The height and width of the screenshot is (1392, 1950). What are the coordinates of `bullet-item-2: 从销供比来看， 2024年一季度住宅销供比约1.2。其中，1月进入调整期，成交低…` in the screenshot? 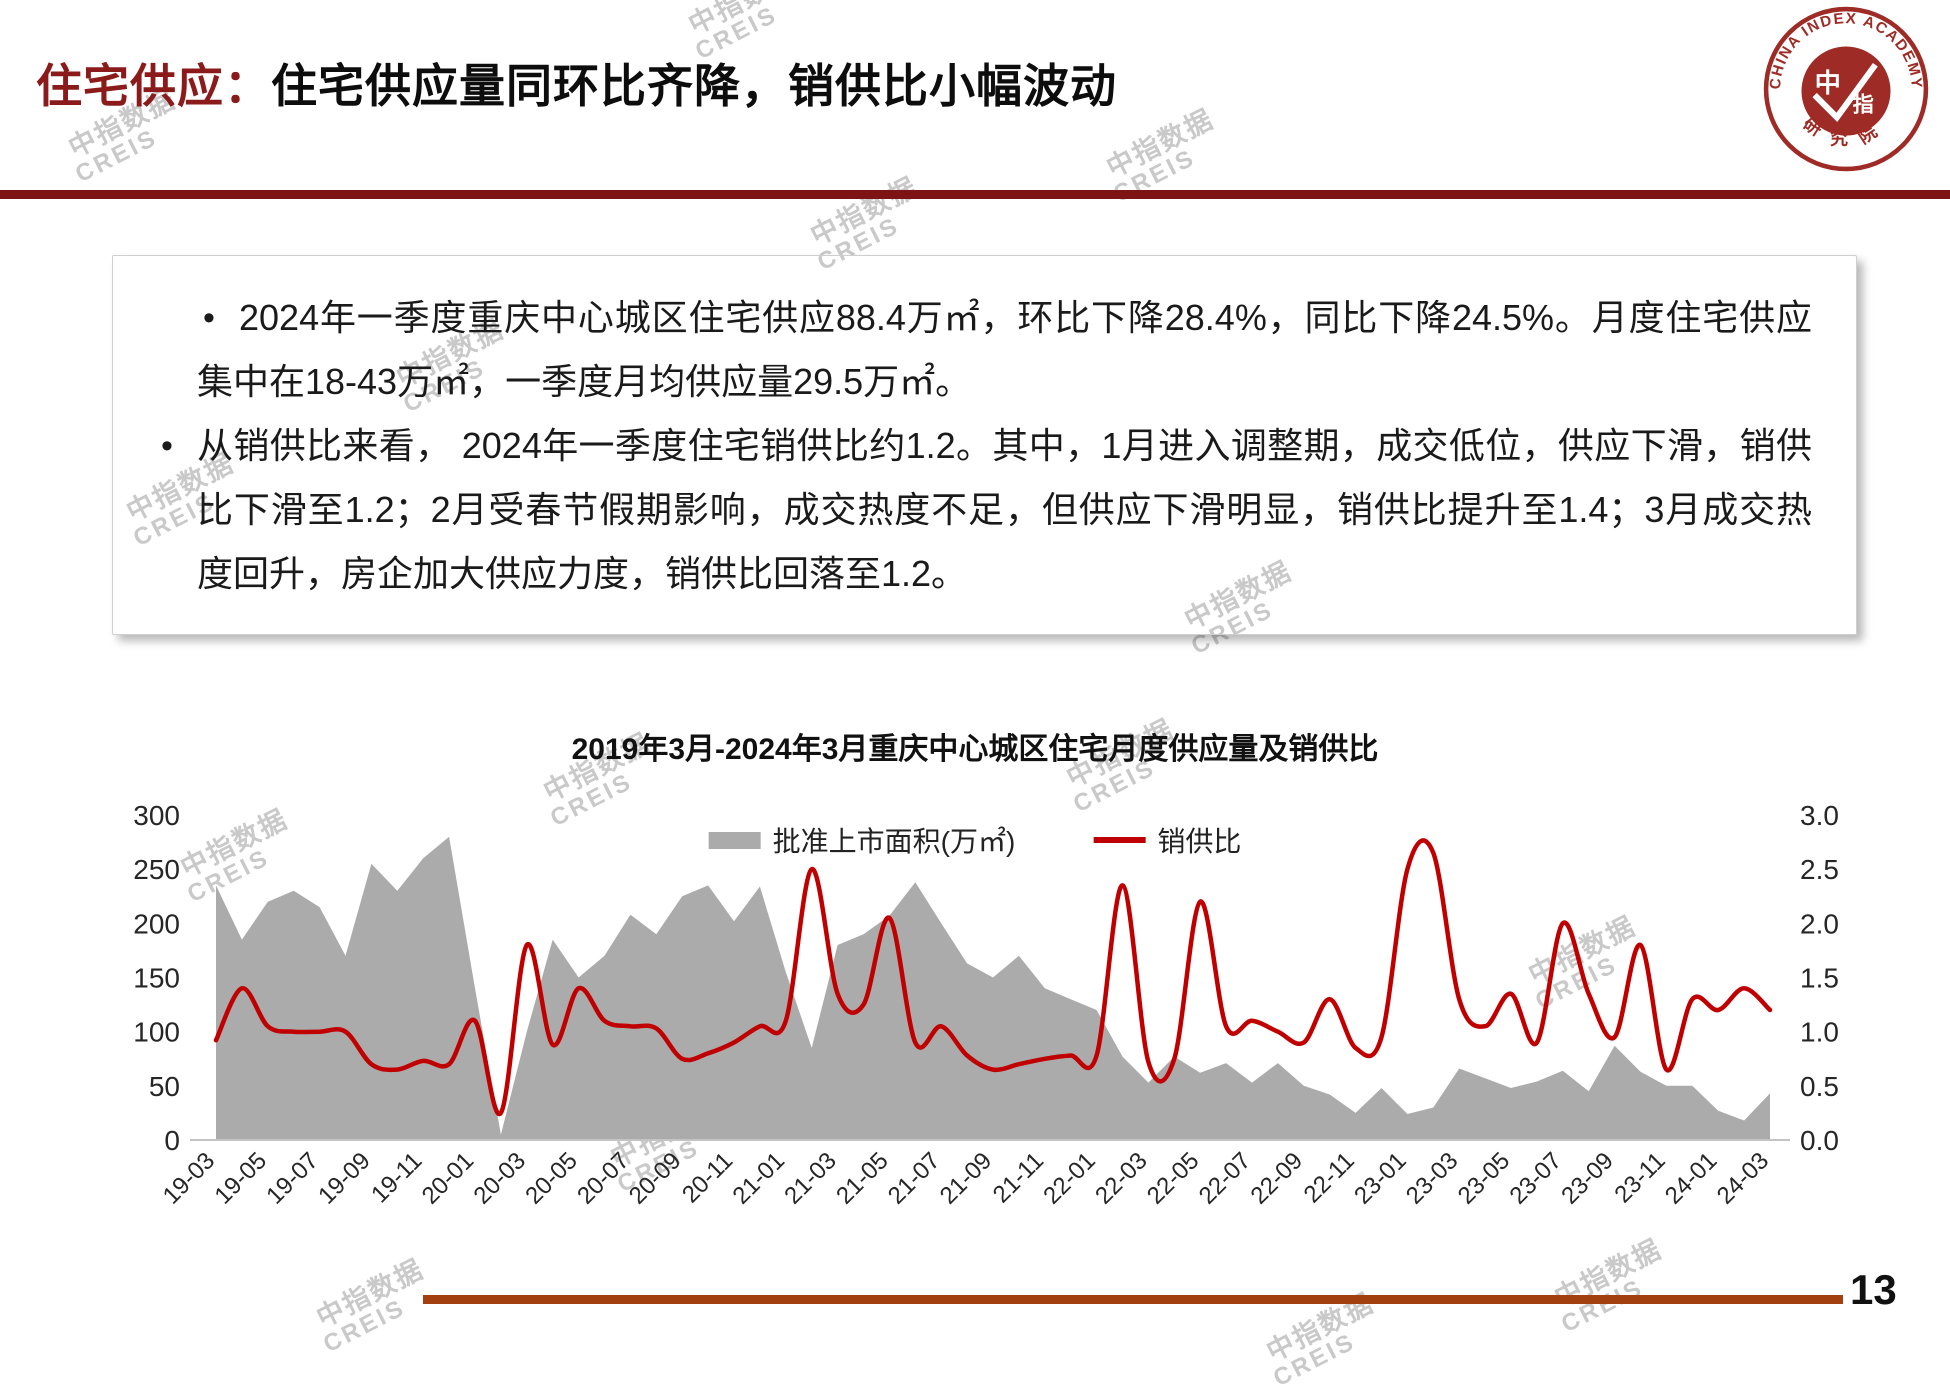 It's located at (986, 510).